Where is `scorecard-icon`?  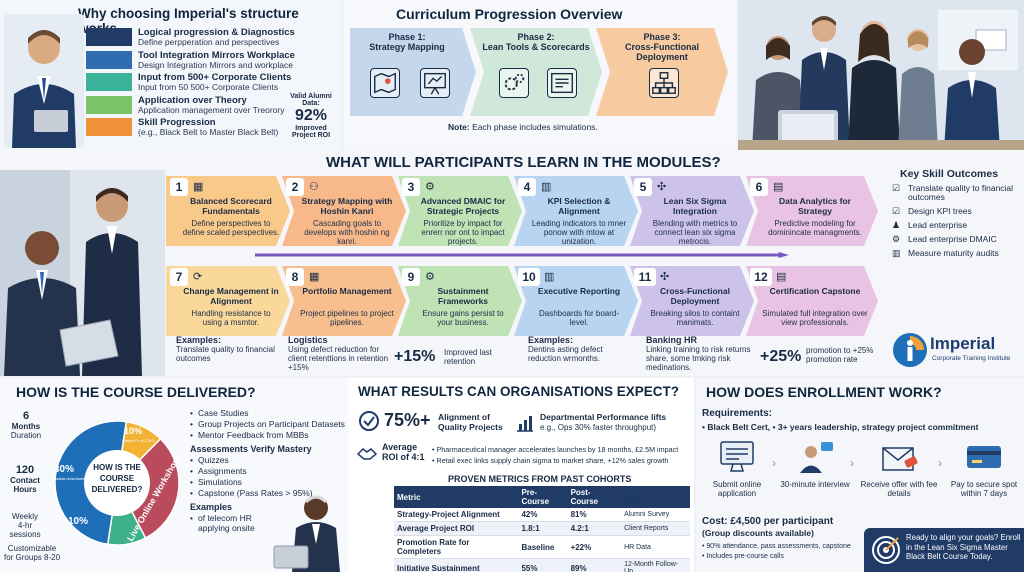
scorecard-icon is located at coordinates (562, 83).